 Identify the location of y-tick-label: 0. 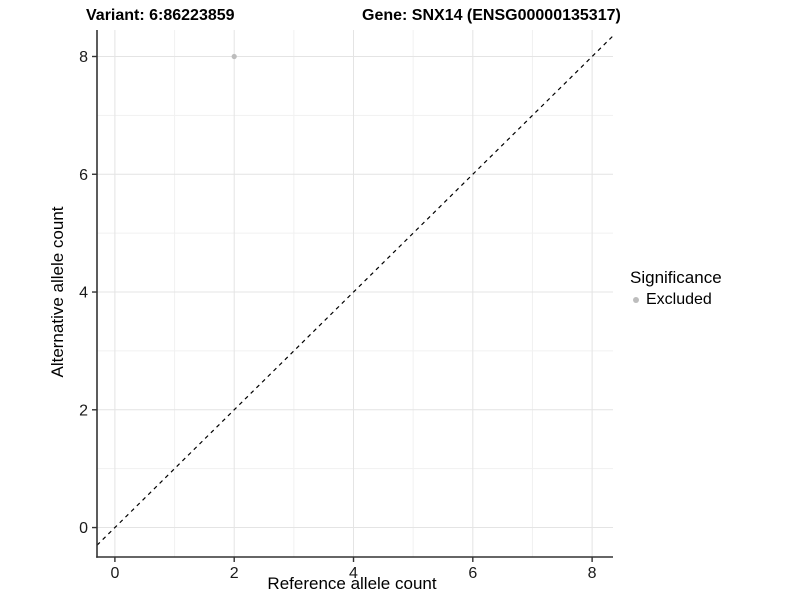
(83, 528).